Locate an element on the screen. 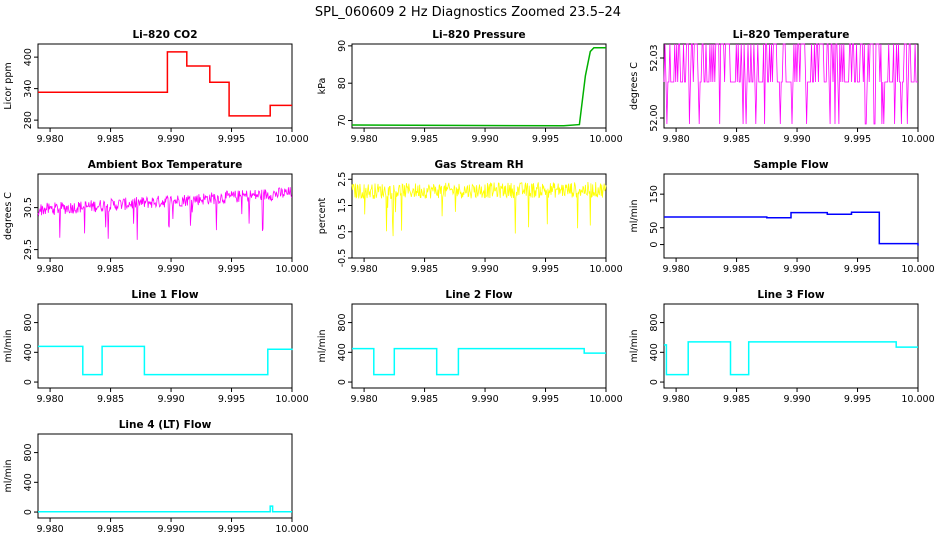 This screenshot has height=540, width=936. panel-title: Li–820 CO2 is located at coordinates (164, 35).